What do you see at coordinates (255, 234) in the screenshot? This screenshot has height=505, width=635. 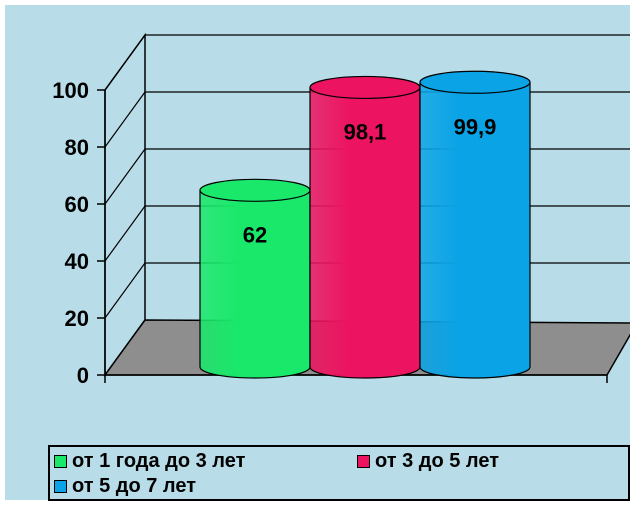 I see `data-label: 62` at bounding box center [255, 234].